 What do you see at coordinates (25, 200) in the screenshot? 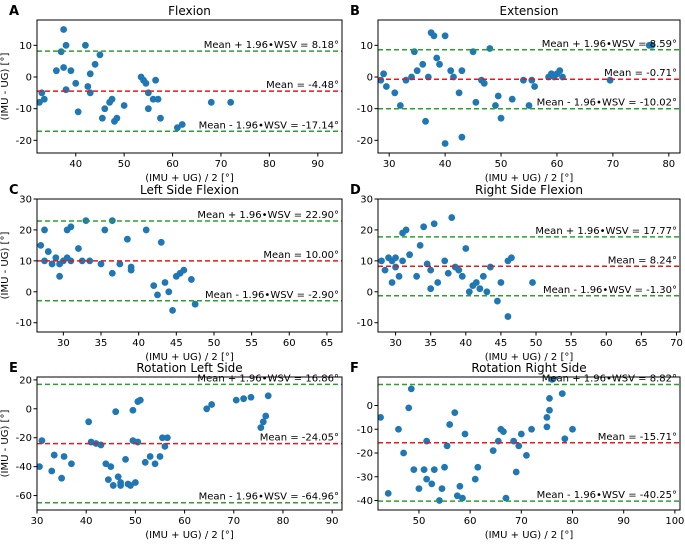
I see `y-tick-label: 30` at bounding box center [25, 200].